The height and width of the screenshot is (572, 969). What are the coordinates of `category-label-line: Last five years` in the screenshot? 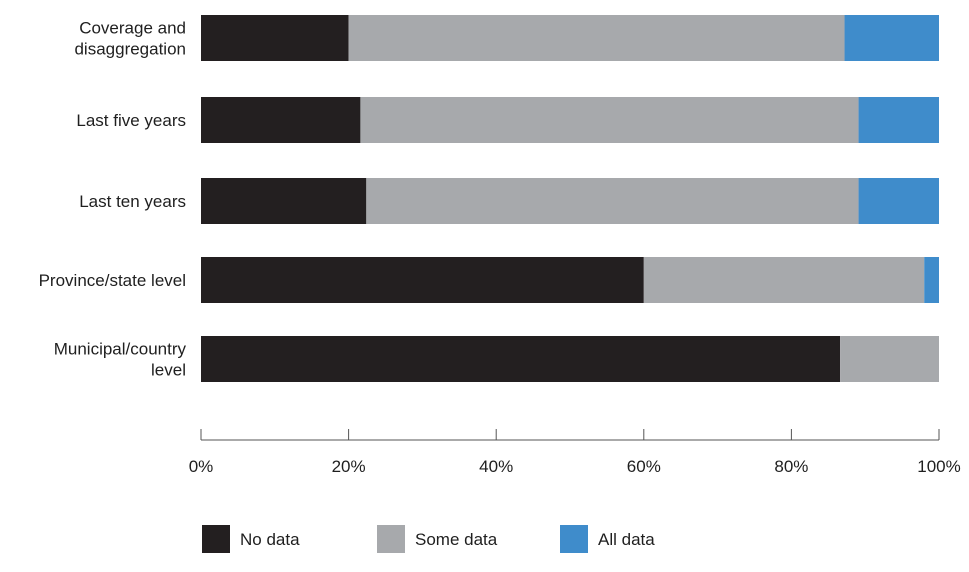 It's located at (131, 120).